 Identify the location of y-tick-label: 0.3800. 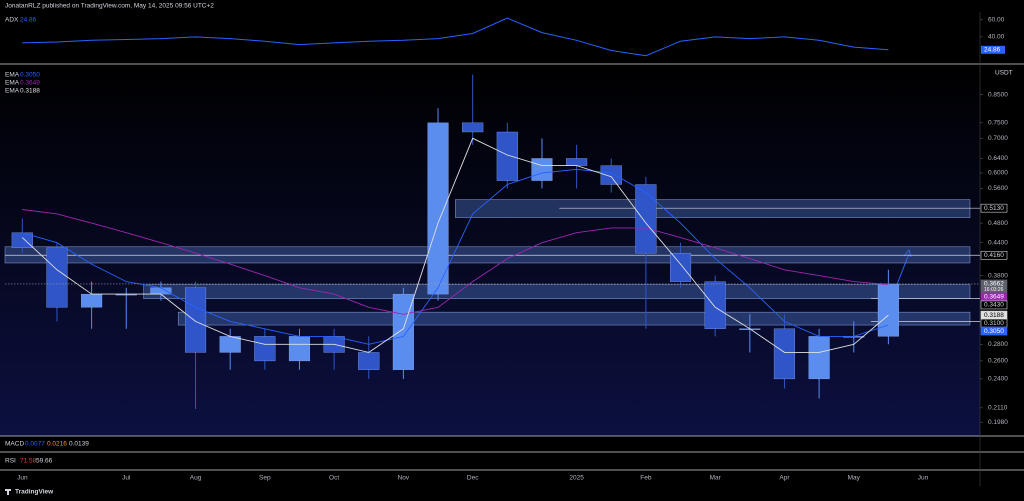
(998, 275).